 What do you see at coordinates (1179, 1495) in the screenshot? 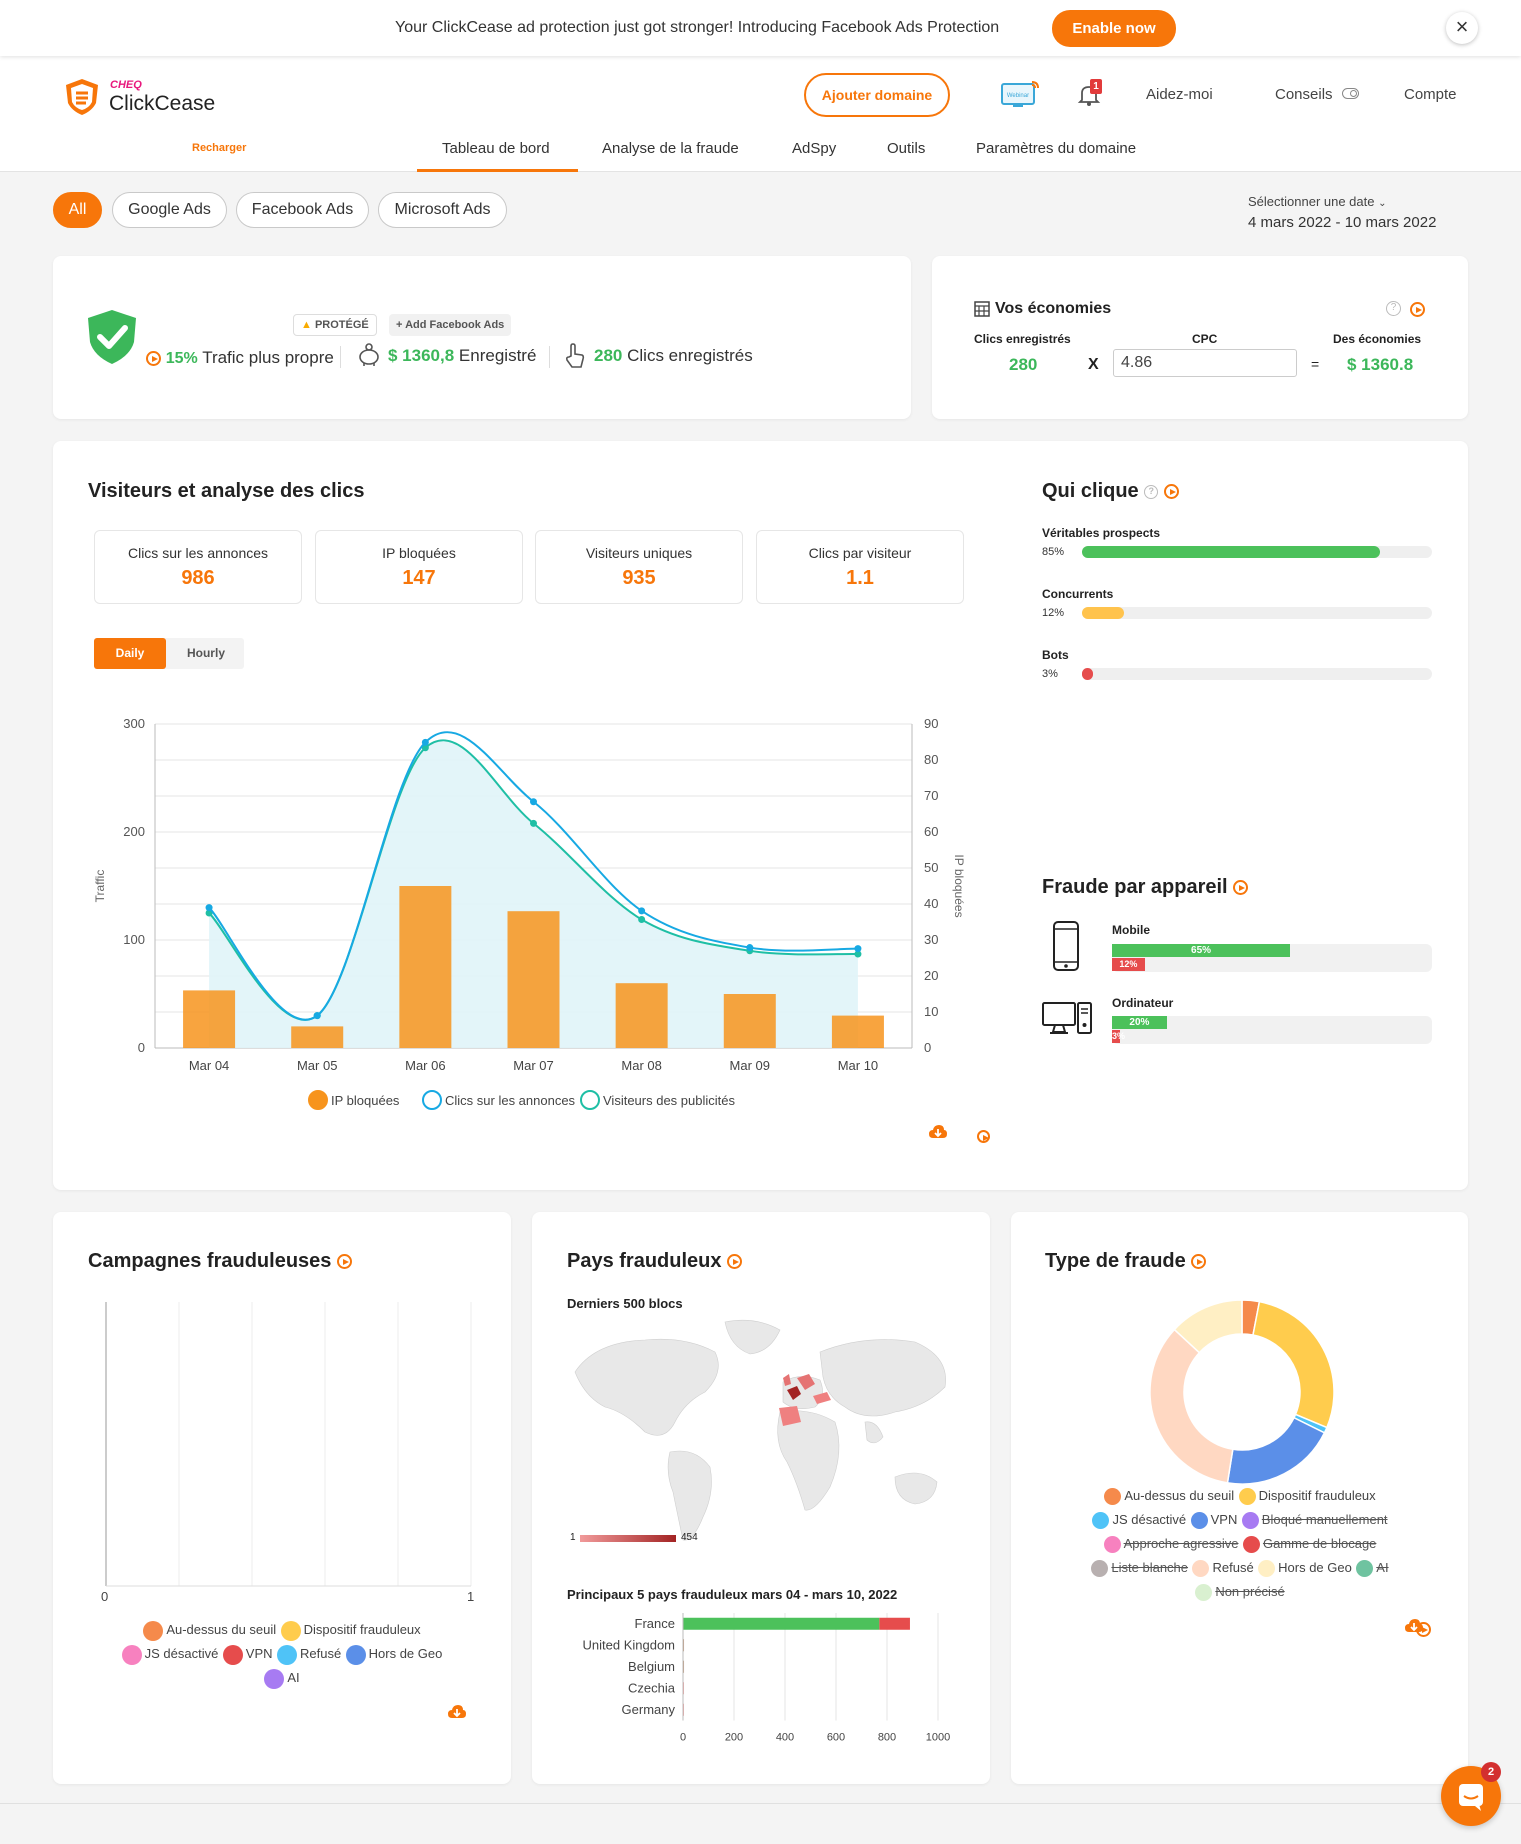
I see `legend-label: Au-dessus du seuil` at bounding box center [1179, 1495].